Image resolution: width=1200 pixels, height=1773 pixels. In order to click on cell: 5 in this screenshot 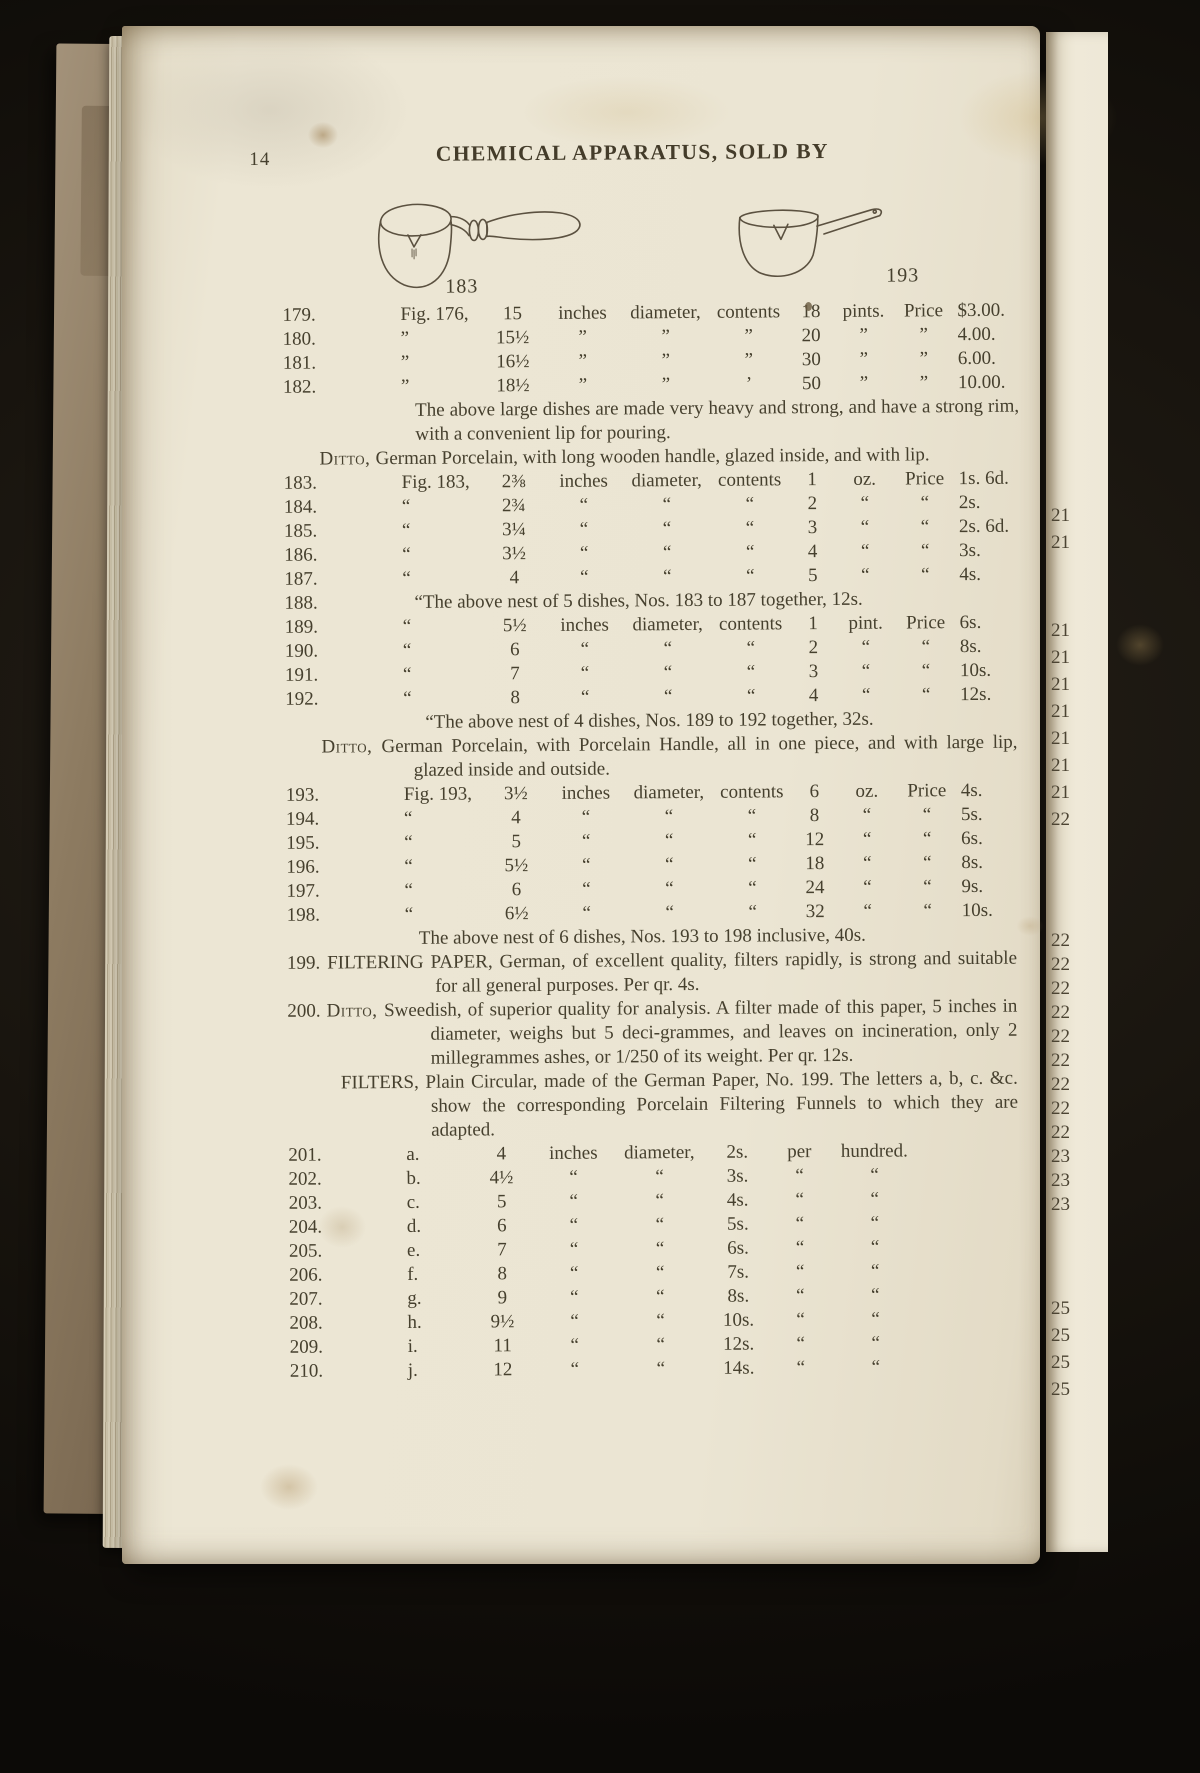, I will do `click(516, 842)`.